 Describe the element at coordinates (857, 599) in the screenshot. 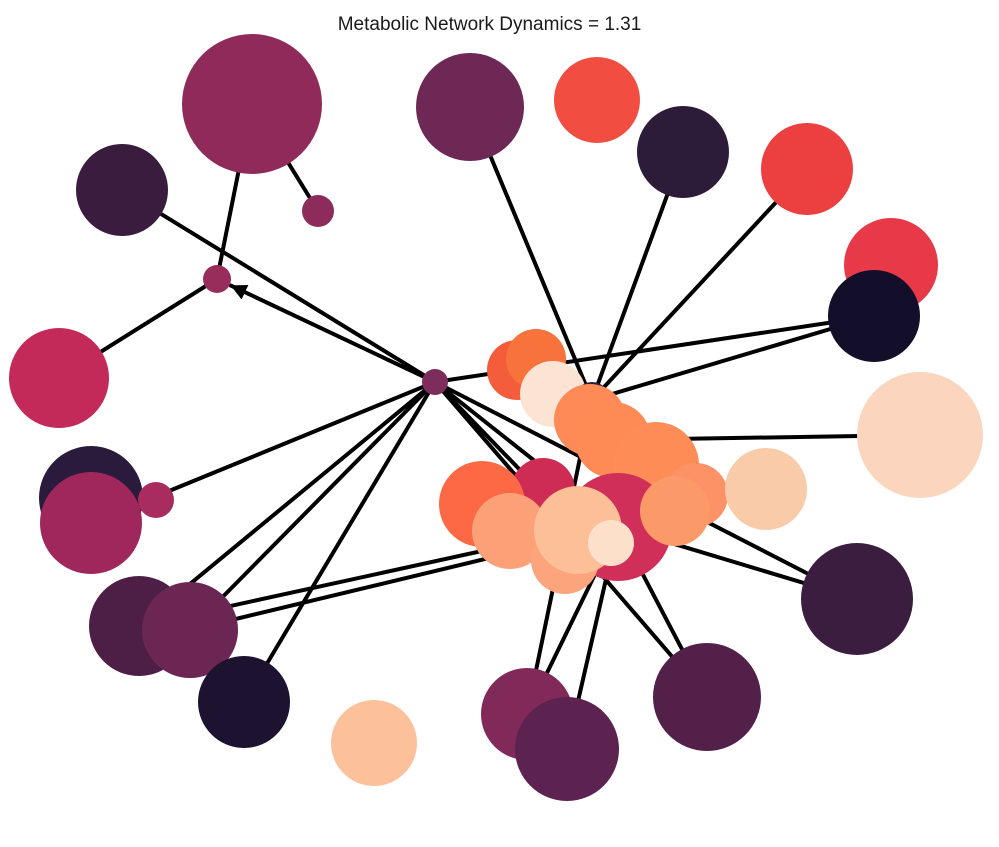

I see `node-n17` at that location.